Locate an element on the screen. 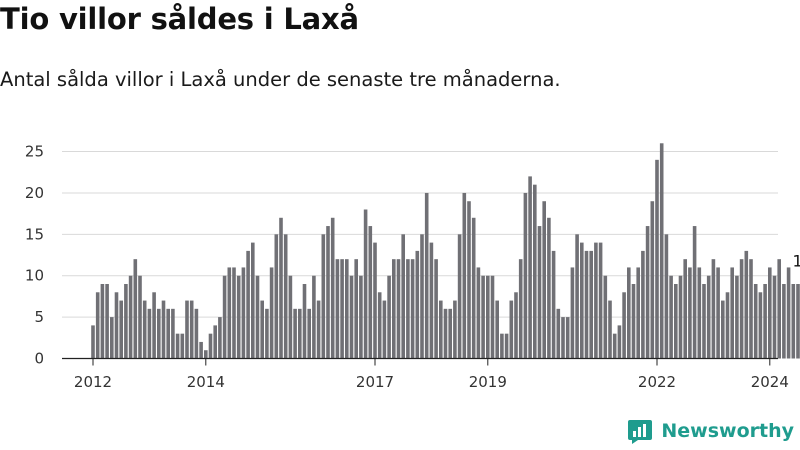 The height and width of the screenshot is (450, 800). y-tick-label: 15 is located at coordinates (34, 234).